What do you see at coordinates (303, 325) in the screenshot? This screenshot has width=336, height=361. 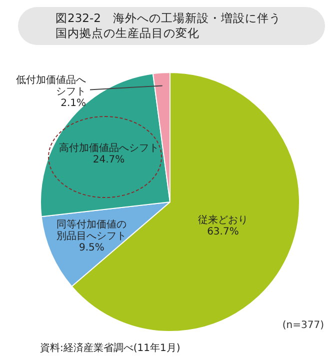 I see `text: (n=377)` at bounding box center [303, 325].